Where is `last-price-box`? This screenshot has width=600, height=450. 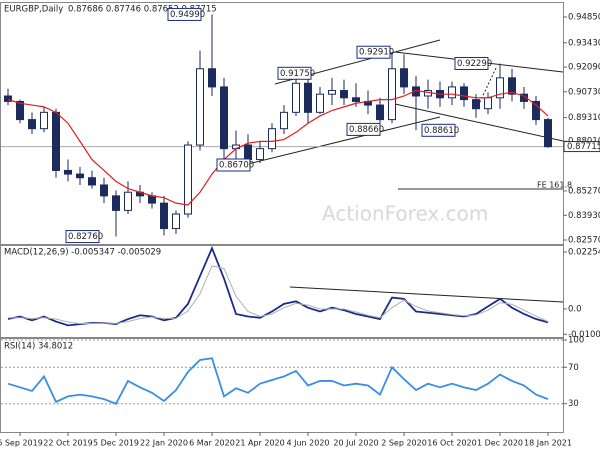
last-price-box is located at coordinates (581, 147).